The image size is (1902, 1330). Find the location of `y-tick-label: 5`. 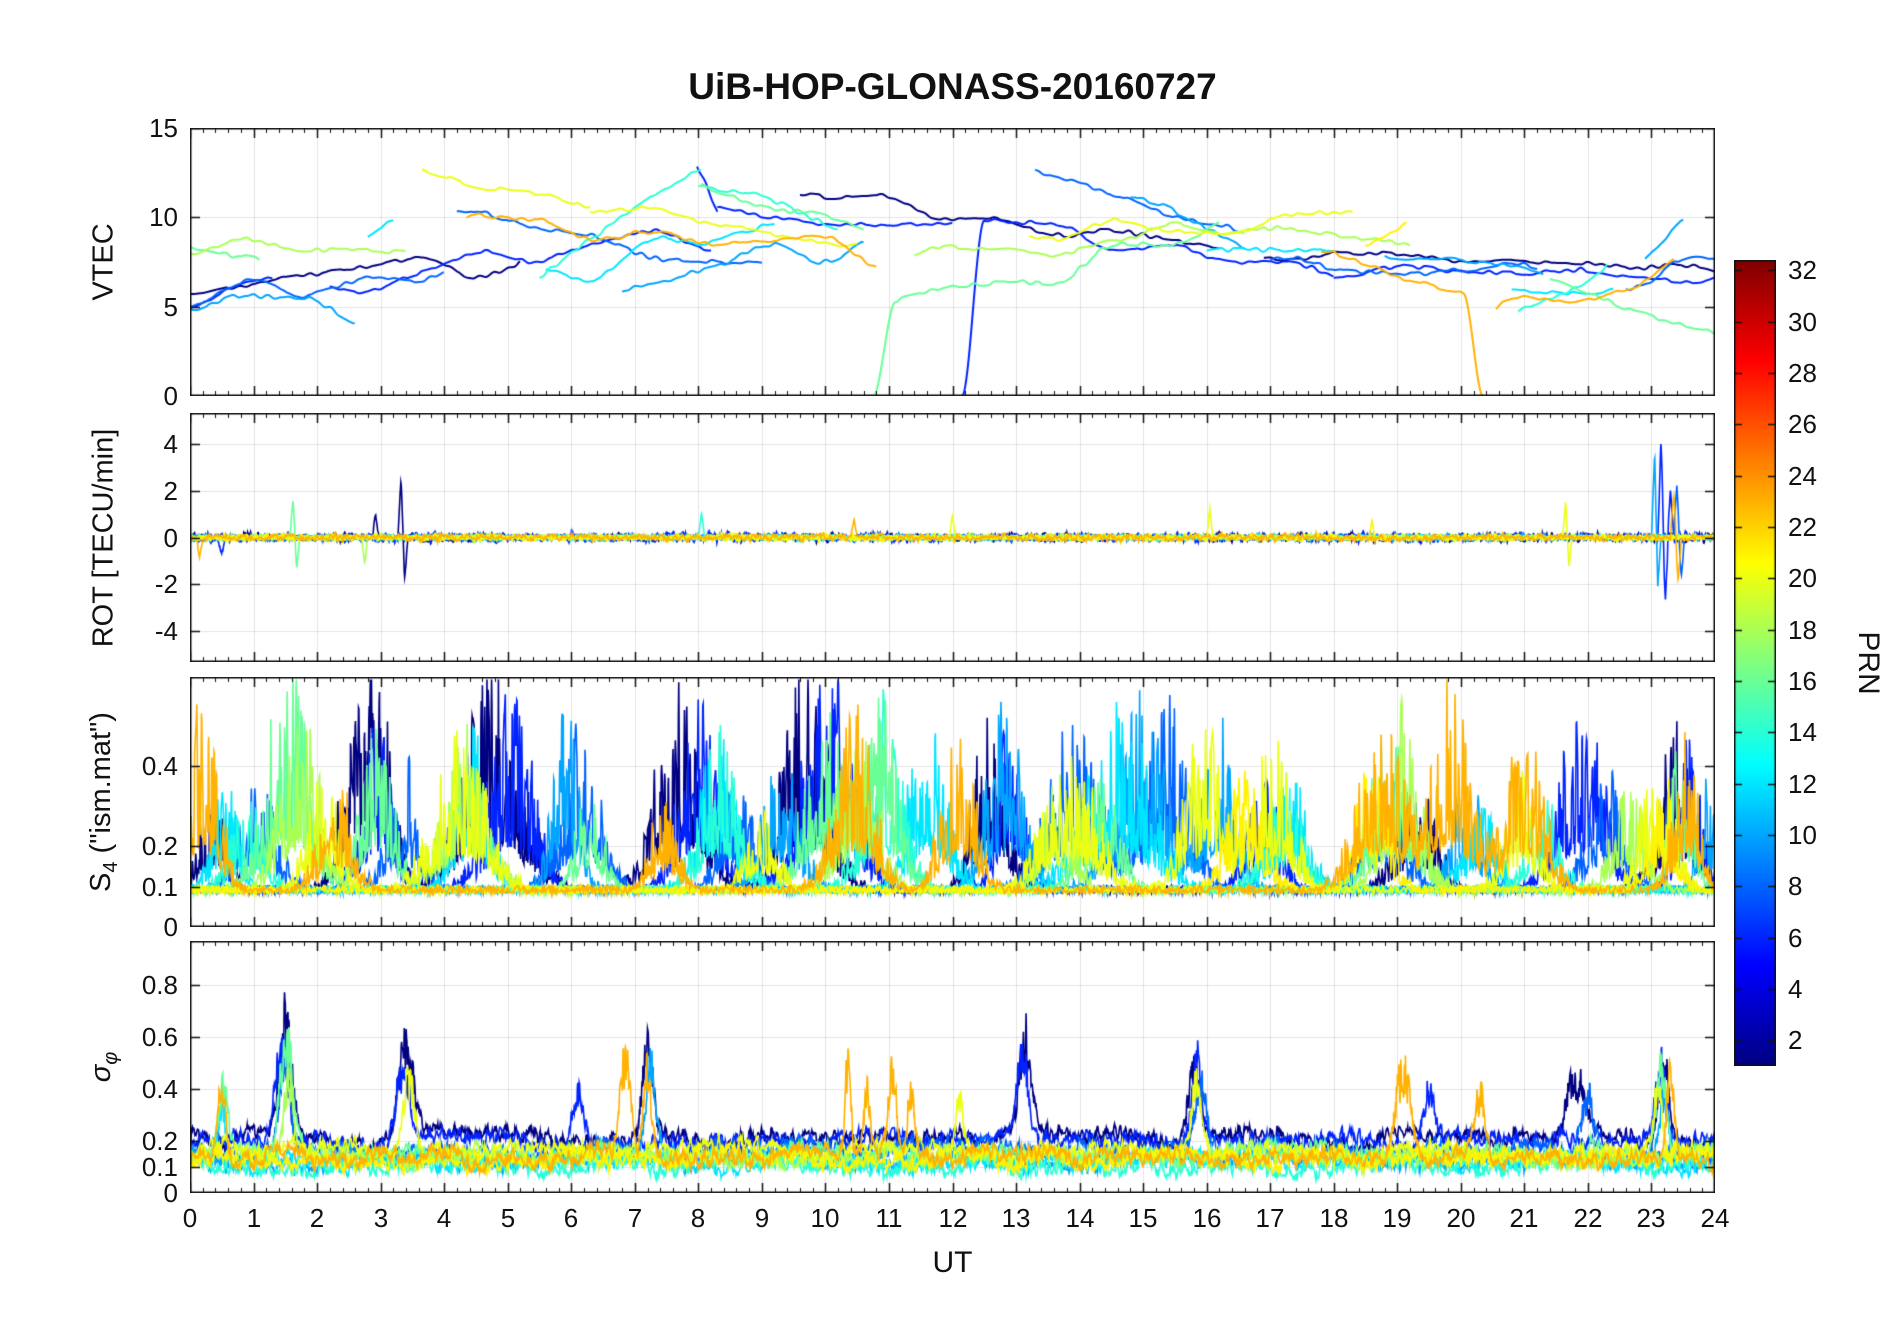

y-tick-label: 5 is located at coordinates (170, 307).